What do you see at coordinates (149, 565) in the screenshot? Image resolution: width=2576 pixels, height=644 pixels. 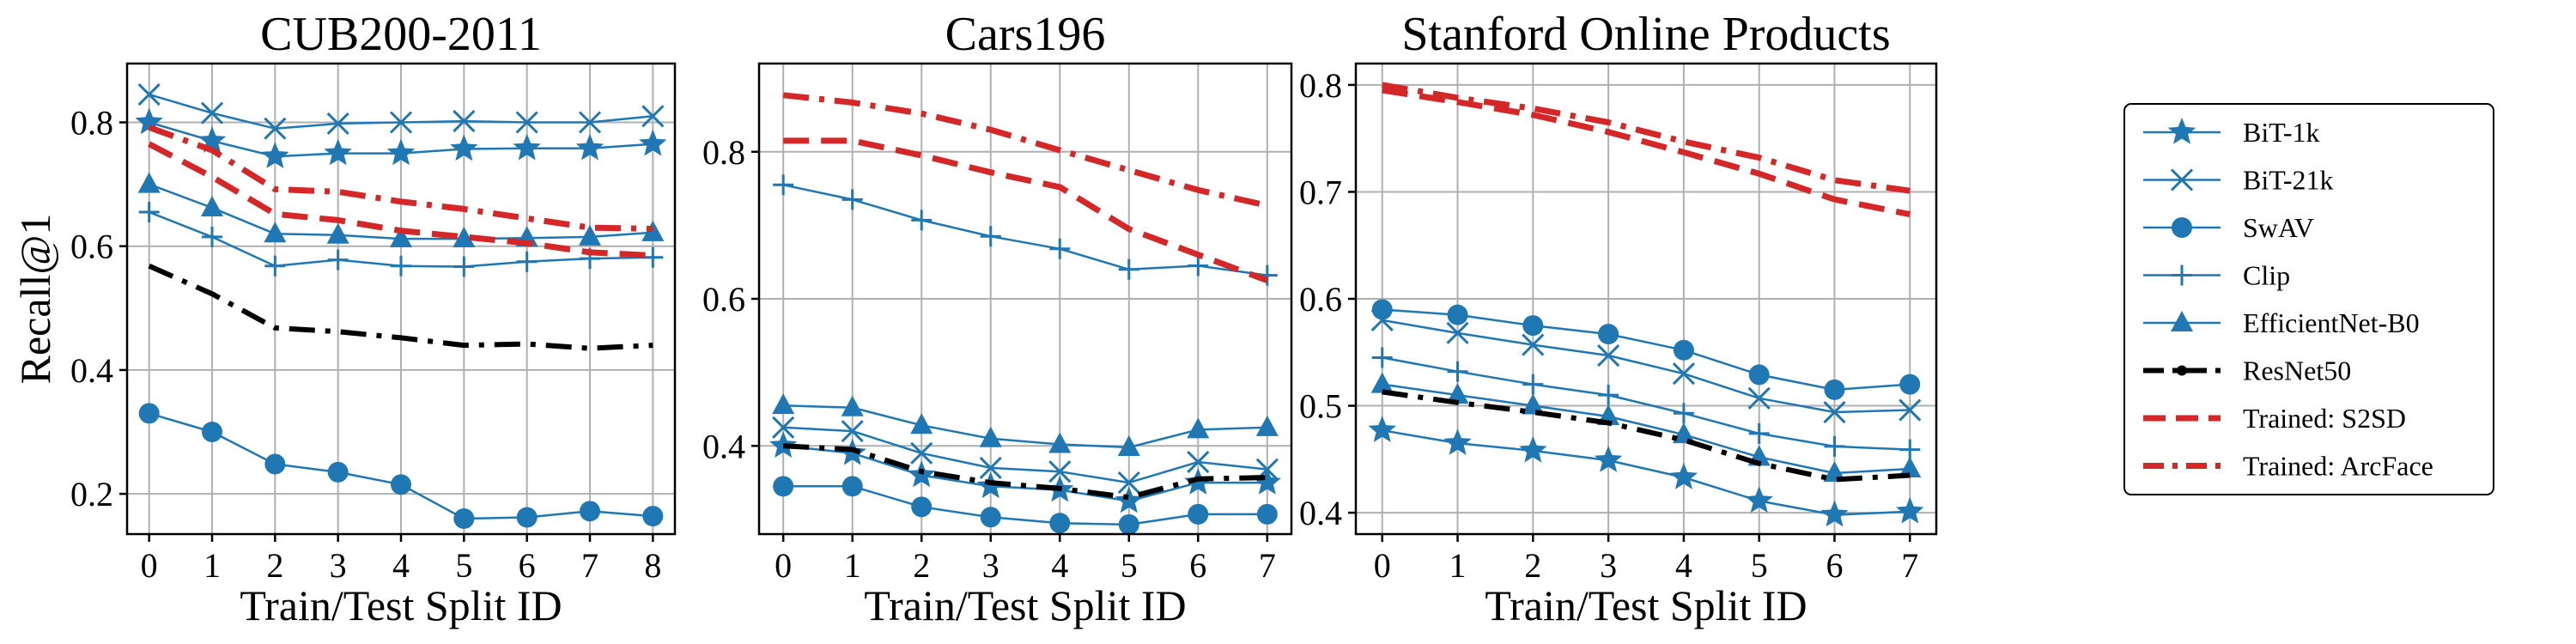 I see `x-tick-label: 0` at bounding box center [149, 565].